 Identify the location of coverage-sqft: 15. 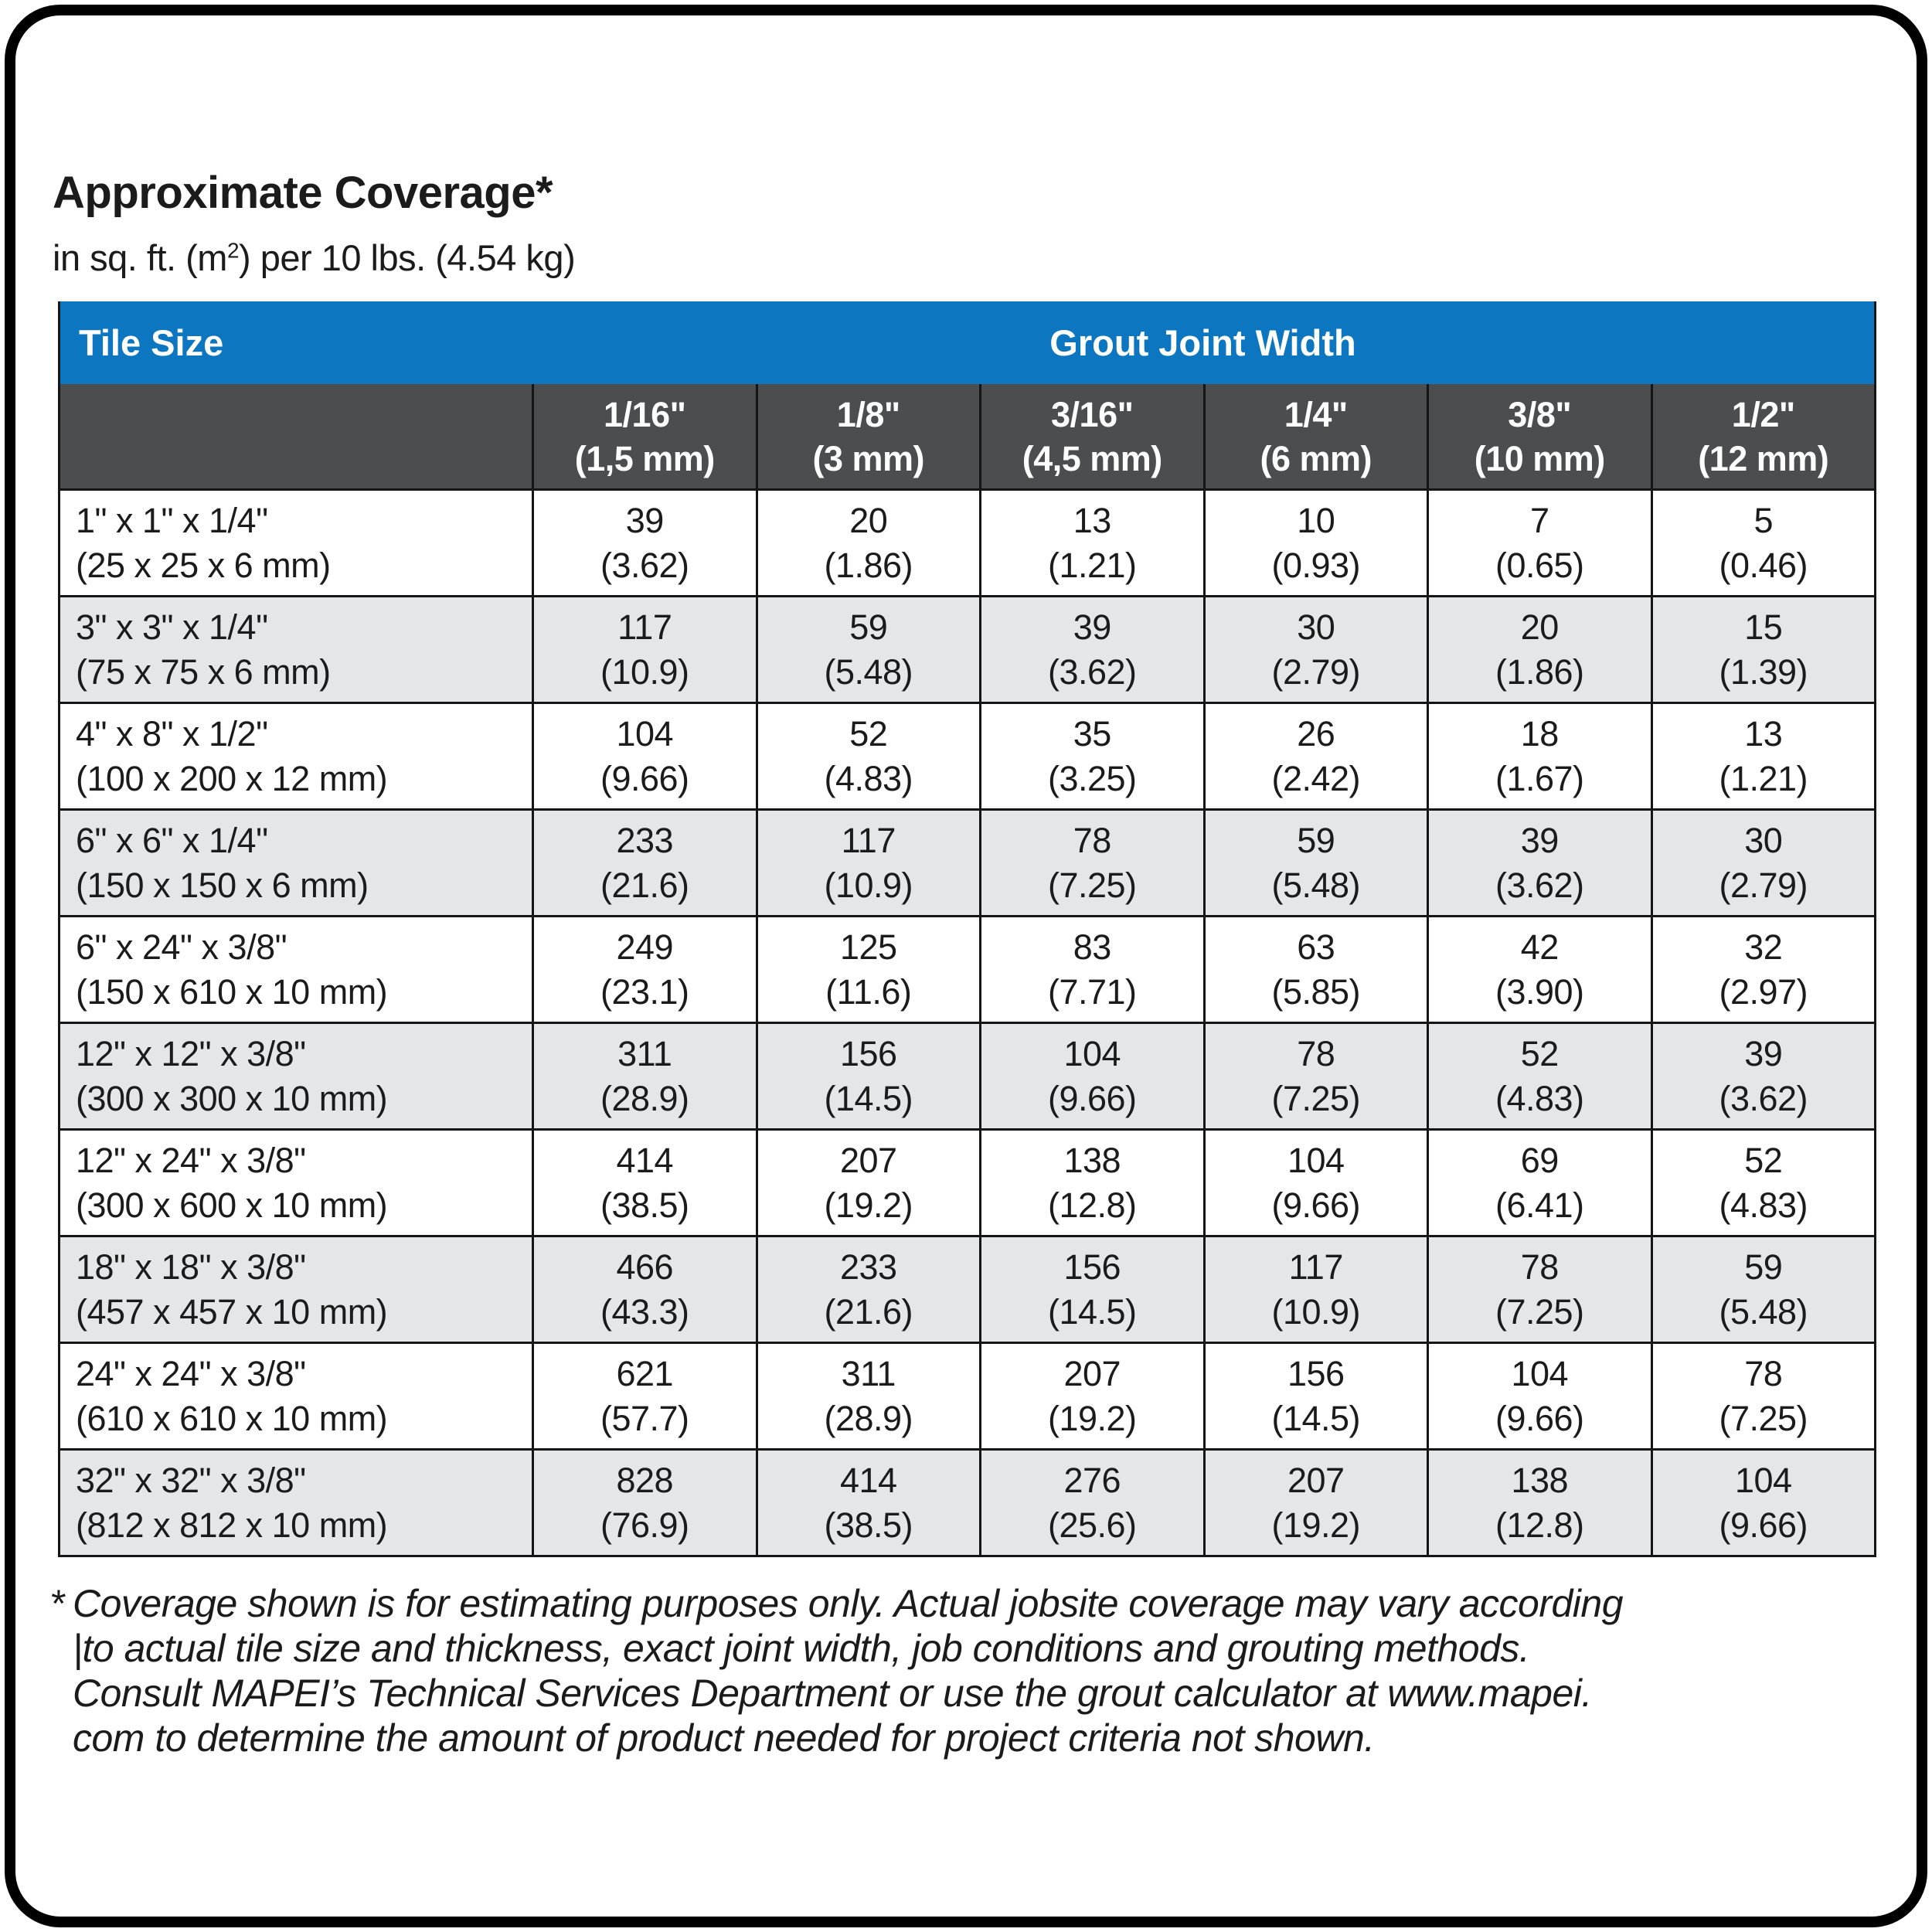
(1764, 627).